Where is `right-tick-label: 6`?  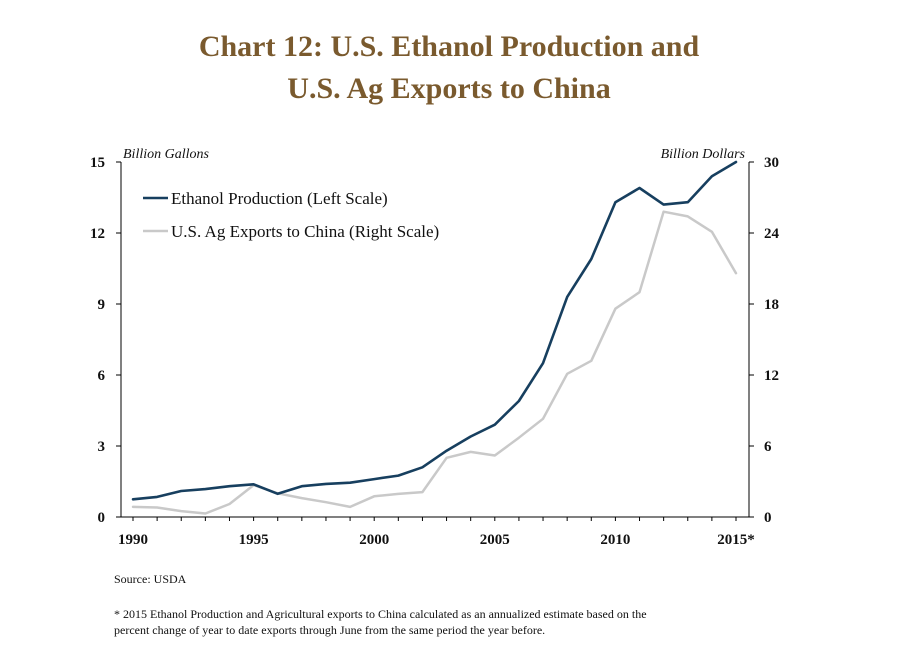 right-tick-label: 6 is located at coordinates (768, 447).